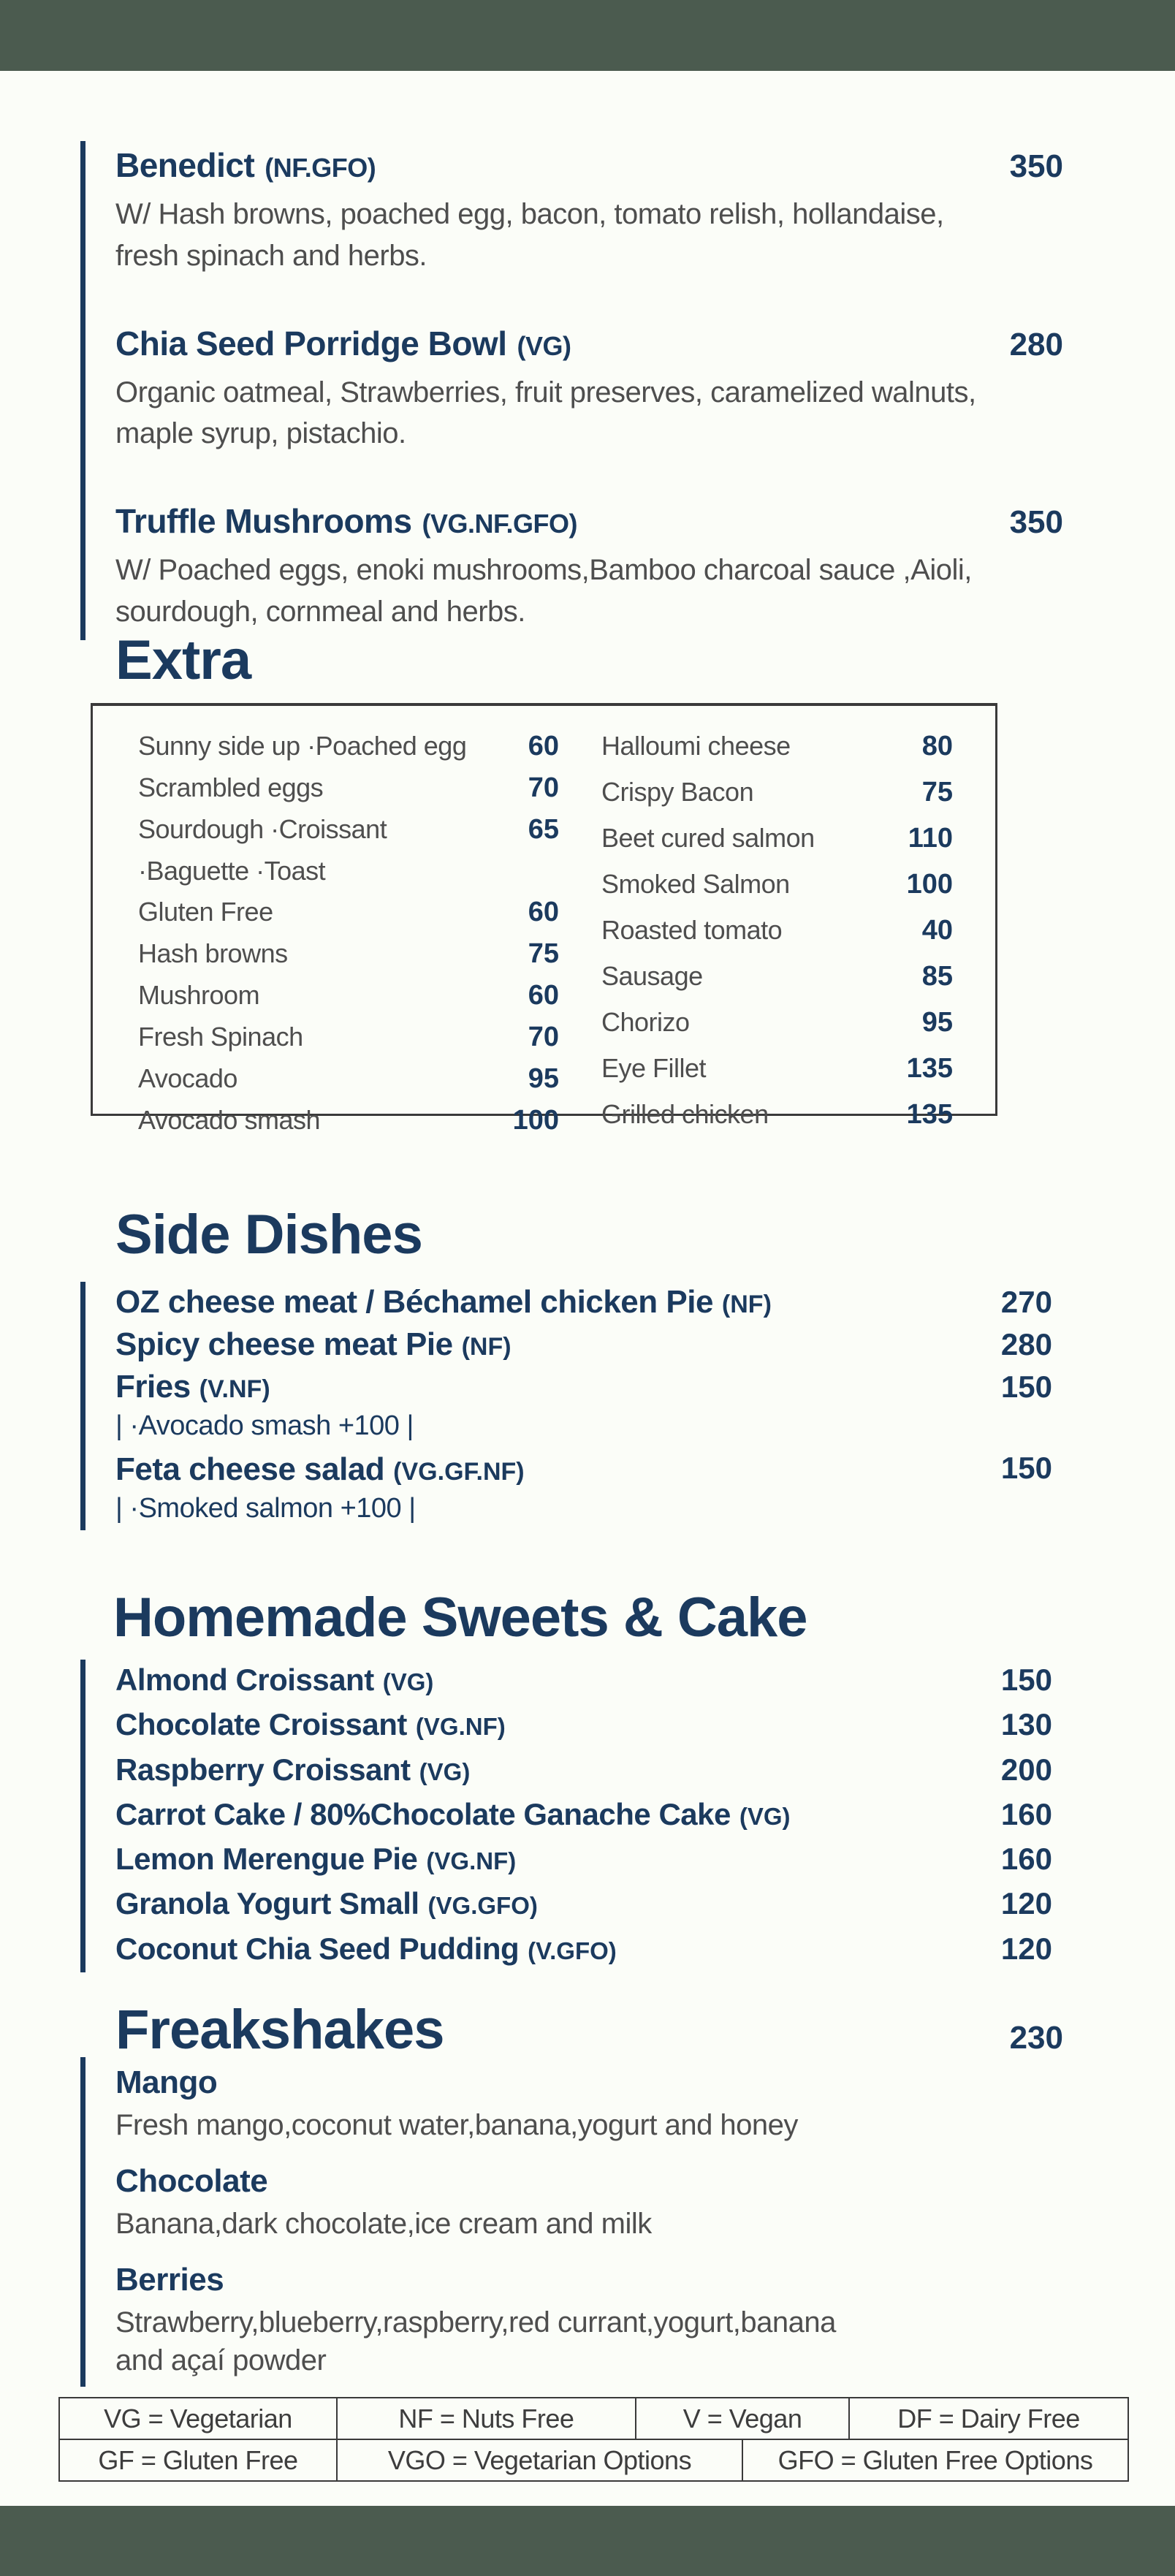  Describe the element at coordinates (988, 2418) in the screenshot. I see `legend-cell: DF = Dairy Free` at that location.